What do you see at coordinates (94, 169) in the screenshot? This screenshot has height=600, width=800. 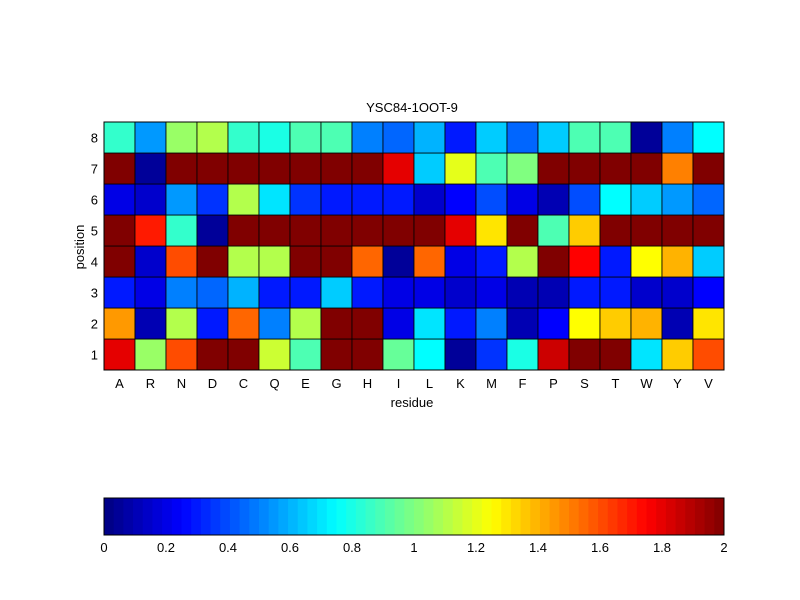 I see `y-tick-label: 7` at bounding box center [94, 169].